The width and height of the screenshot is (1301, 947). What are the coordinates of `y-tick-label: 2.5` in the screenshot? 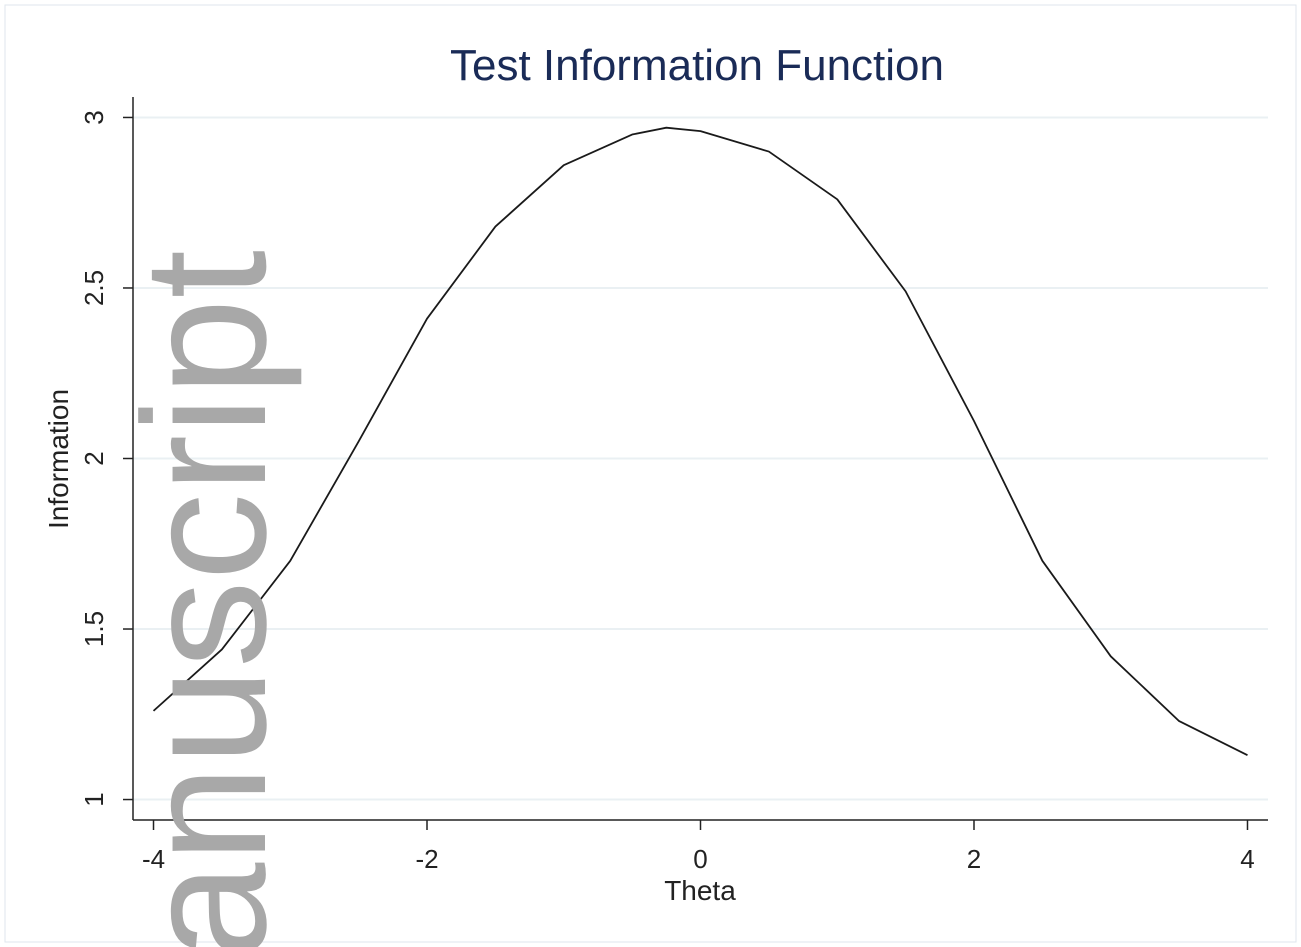 It's located at (94, 288).